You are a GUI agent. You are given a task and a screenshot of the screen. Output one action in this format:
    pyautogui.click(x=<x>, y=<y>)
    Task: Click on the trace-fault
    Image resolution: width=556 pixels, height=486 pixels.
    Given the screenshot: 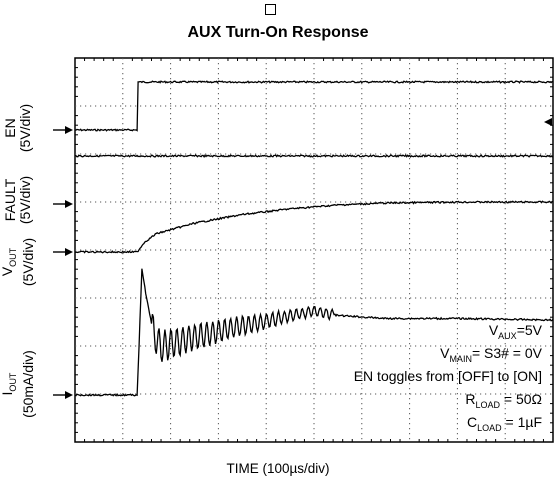 What is the action you would take?
    pyautogui.click(x=314, y=156)
    